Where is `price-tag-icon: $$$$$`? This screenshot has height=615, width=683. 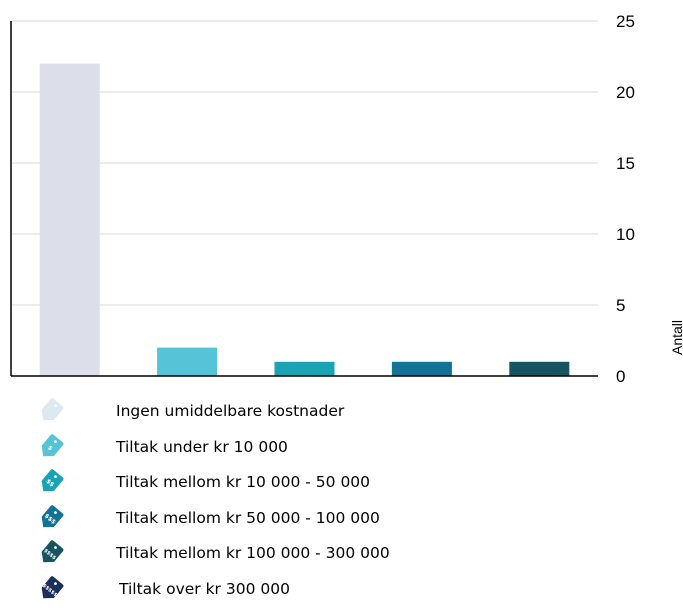
price-tag-icon: $$$$$ is located at coordinates (52, 586).